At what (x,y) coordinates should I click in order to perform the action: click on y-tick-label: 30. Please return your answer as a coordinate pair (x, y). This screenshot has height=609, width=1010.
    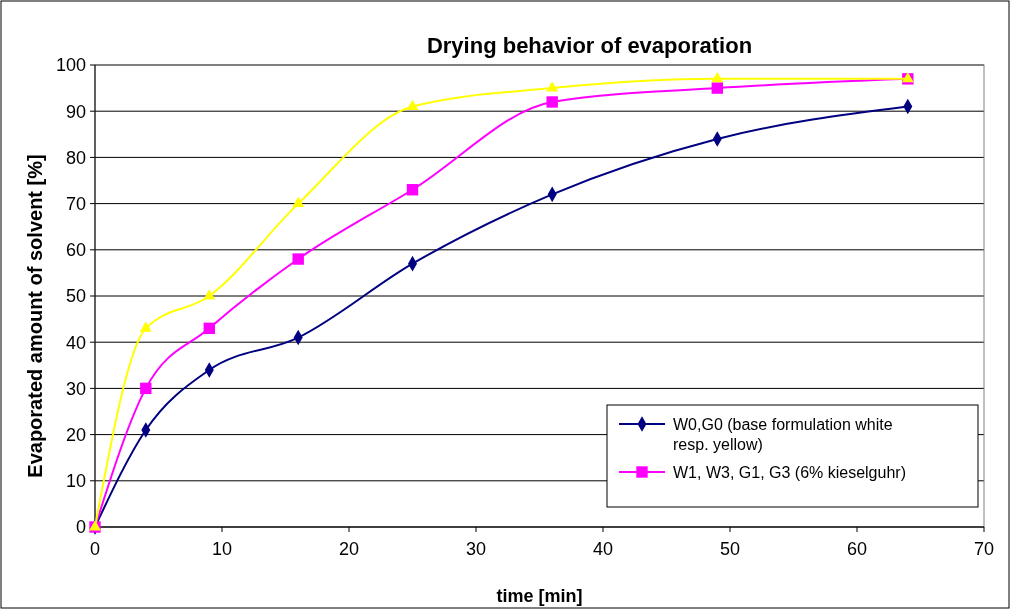
    Looking at the image, I should click on (75, 388).